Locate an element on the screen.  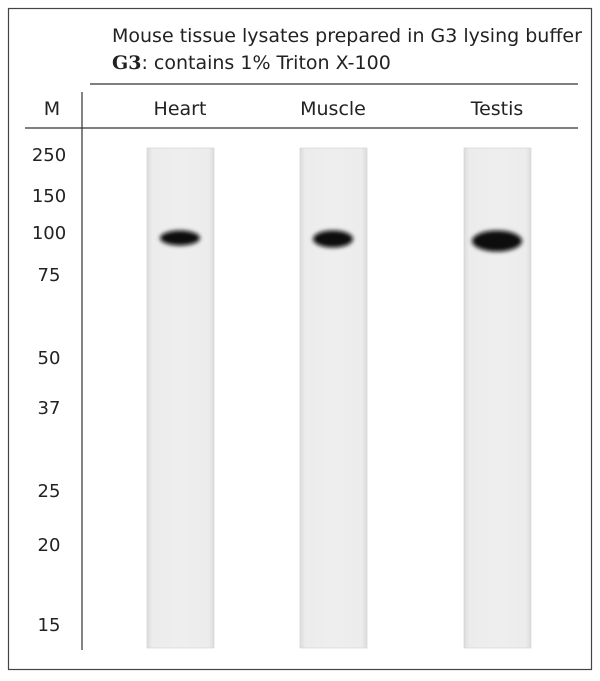
marker-label: 250 is located at coordinates (49, 155).